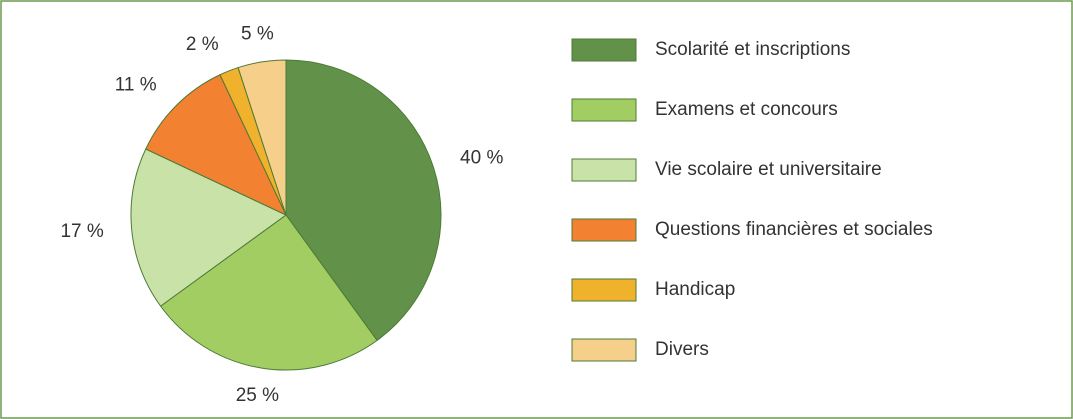  Describe the element at coordinates (682, 349) in the screenshot. I see `legend-label: Divers` at that location.